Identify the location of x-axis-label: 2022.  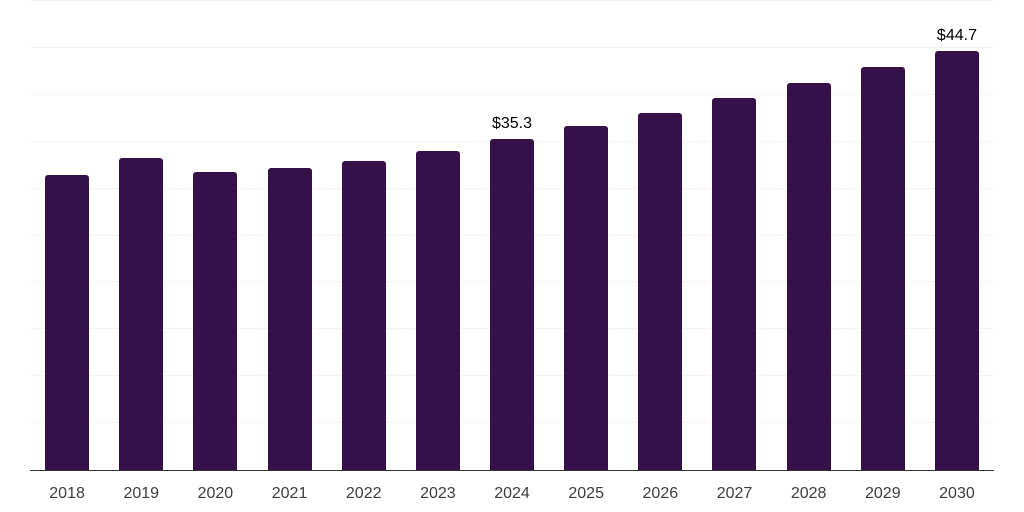
(363, 493).